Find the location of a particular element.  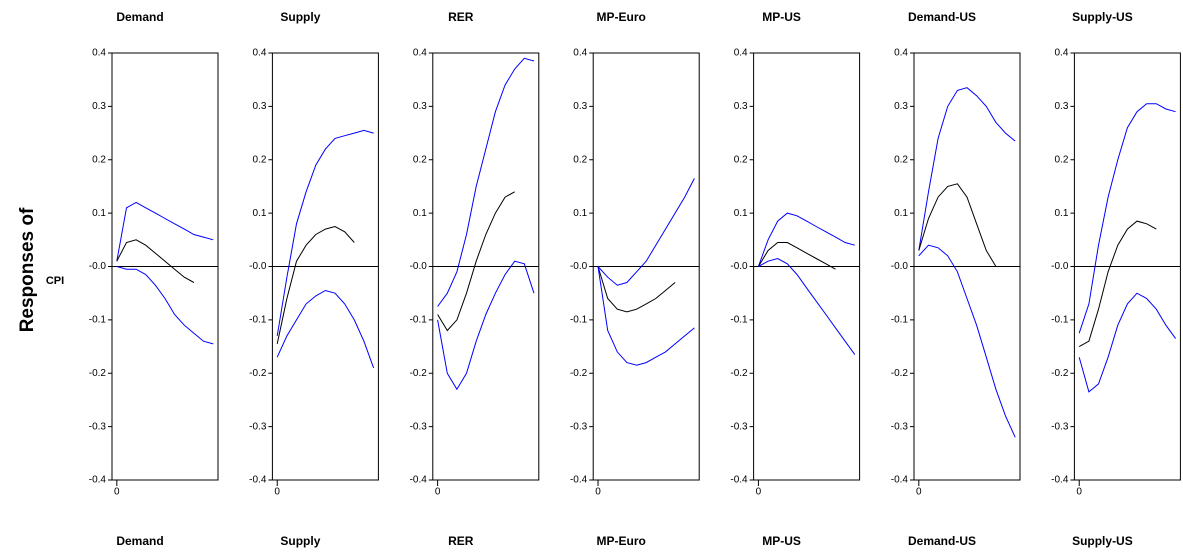

panel-title: MP-US is located at coordinates (781, 17).